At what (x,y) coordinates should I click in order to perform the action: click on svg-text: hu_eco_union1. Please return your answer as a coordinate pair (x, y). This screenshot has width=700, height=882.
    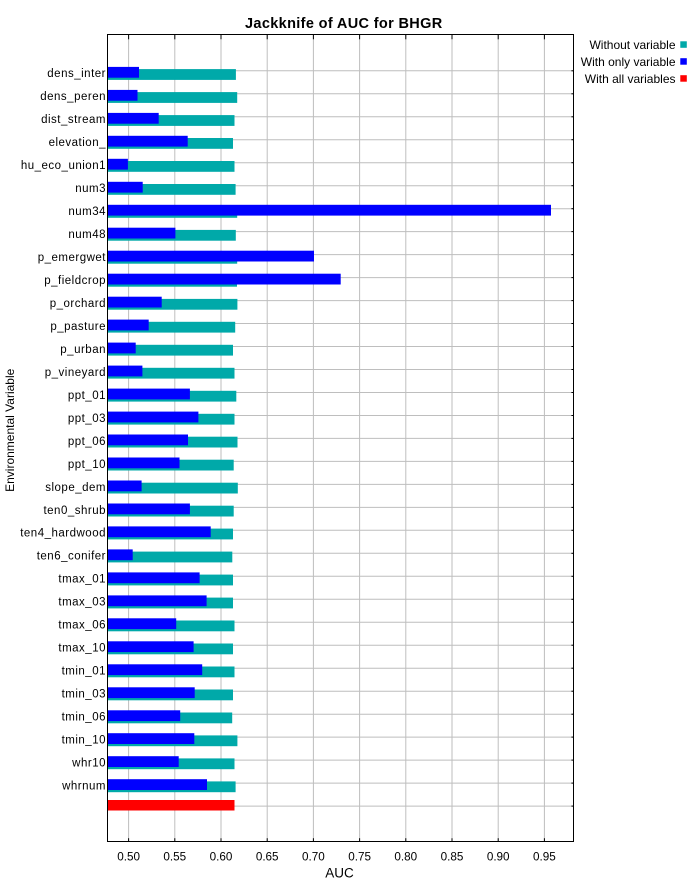
    Looking at the image, I should click on (63, 166).